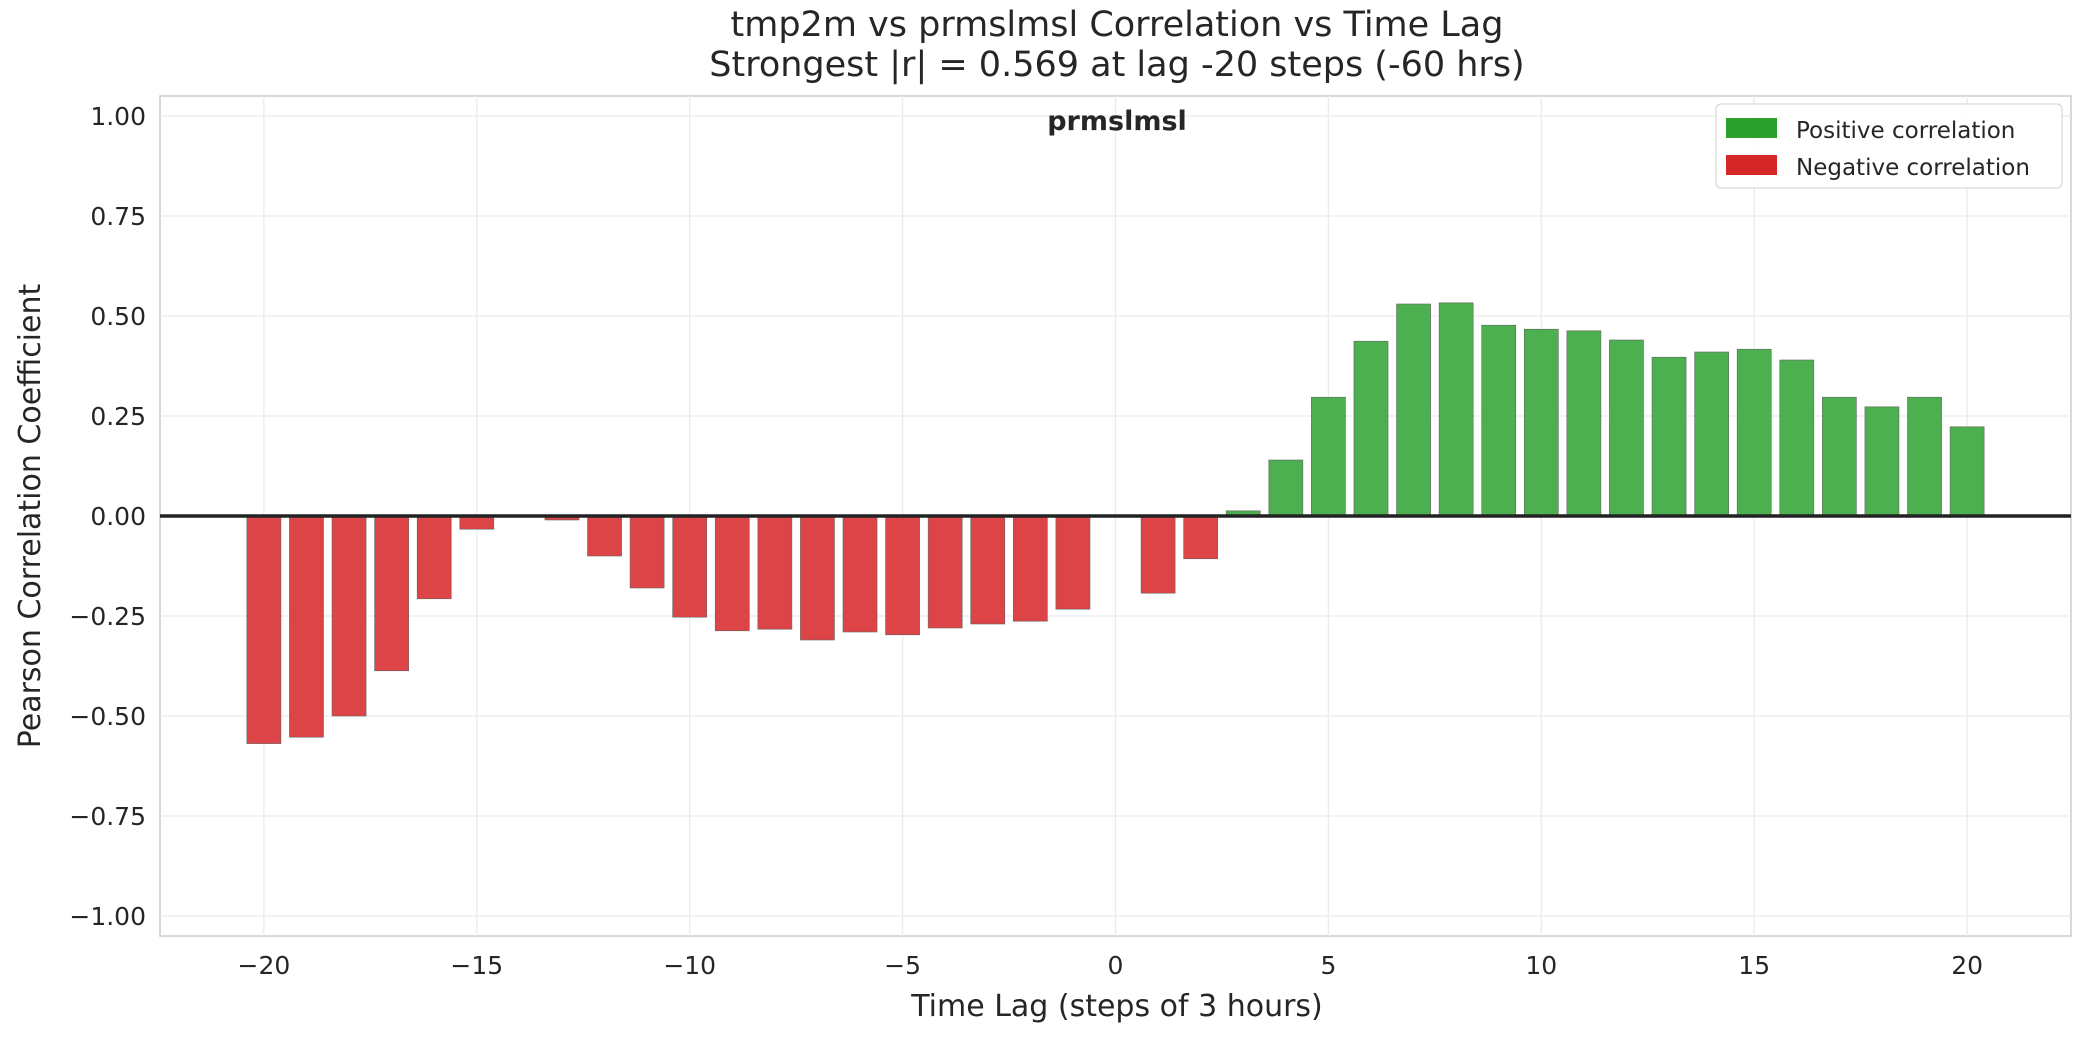 The width and height of the screenshot is (2087, 1040). What do you see at coordinates (902, 965) in the screenshot?
I see `x-tick-label: −5` at bounding box center [902, 965].